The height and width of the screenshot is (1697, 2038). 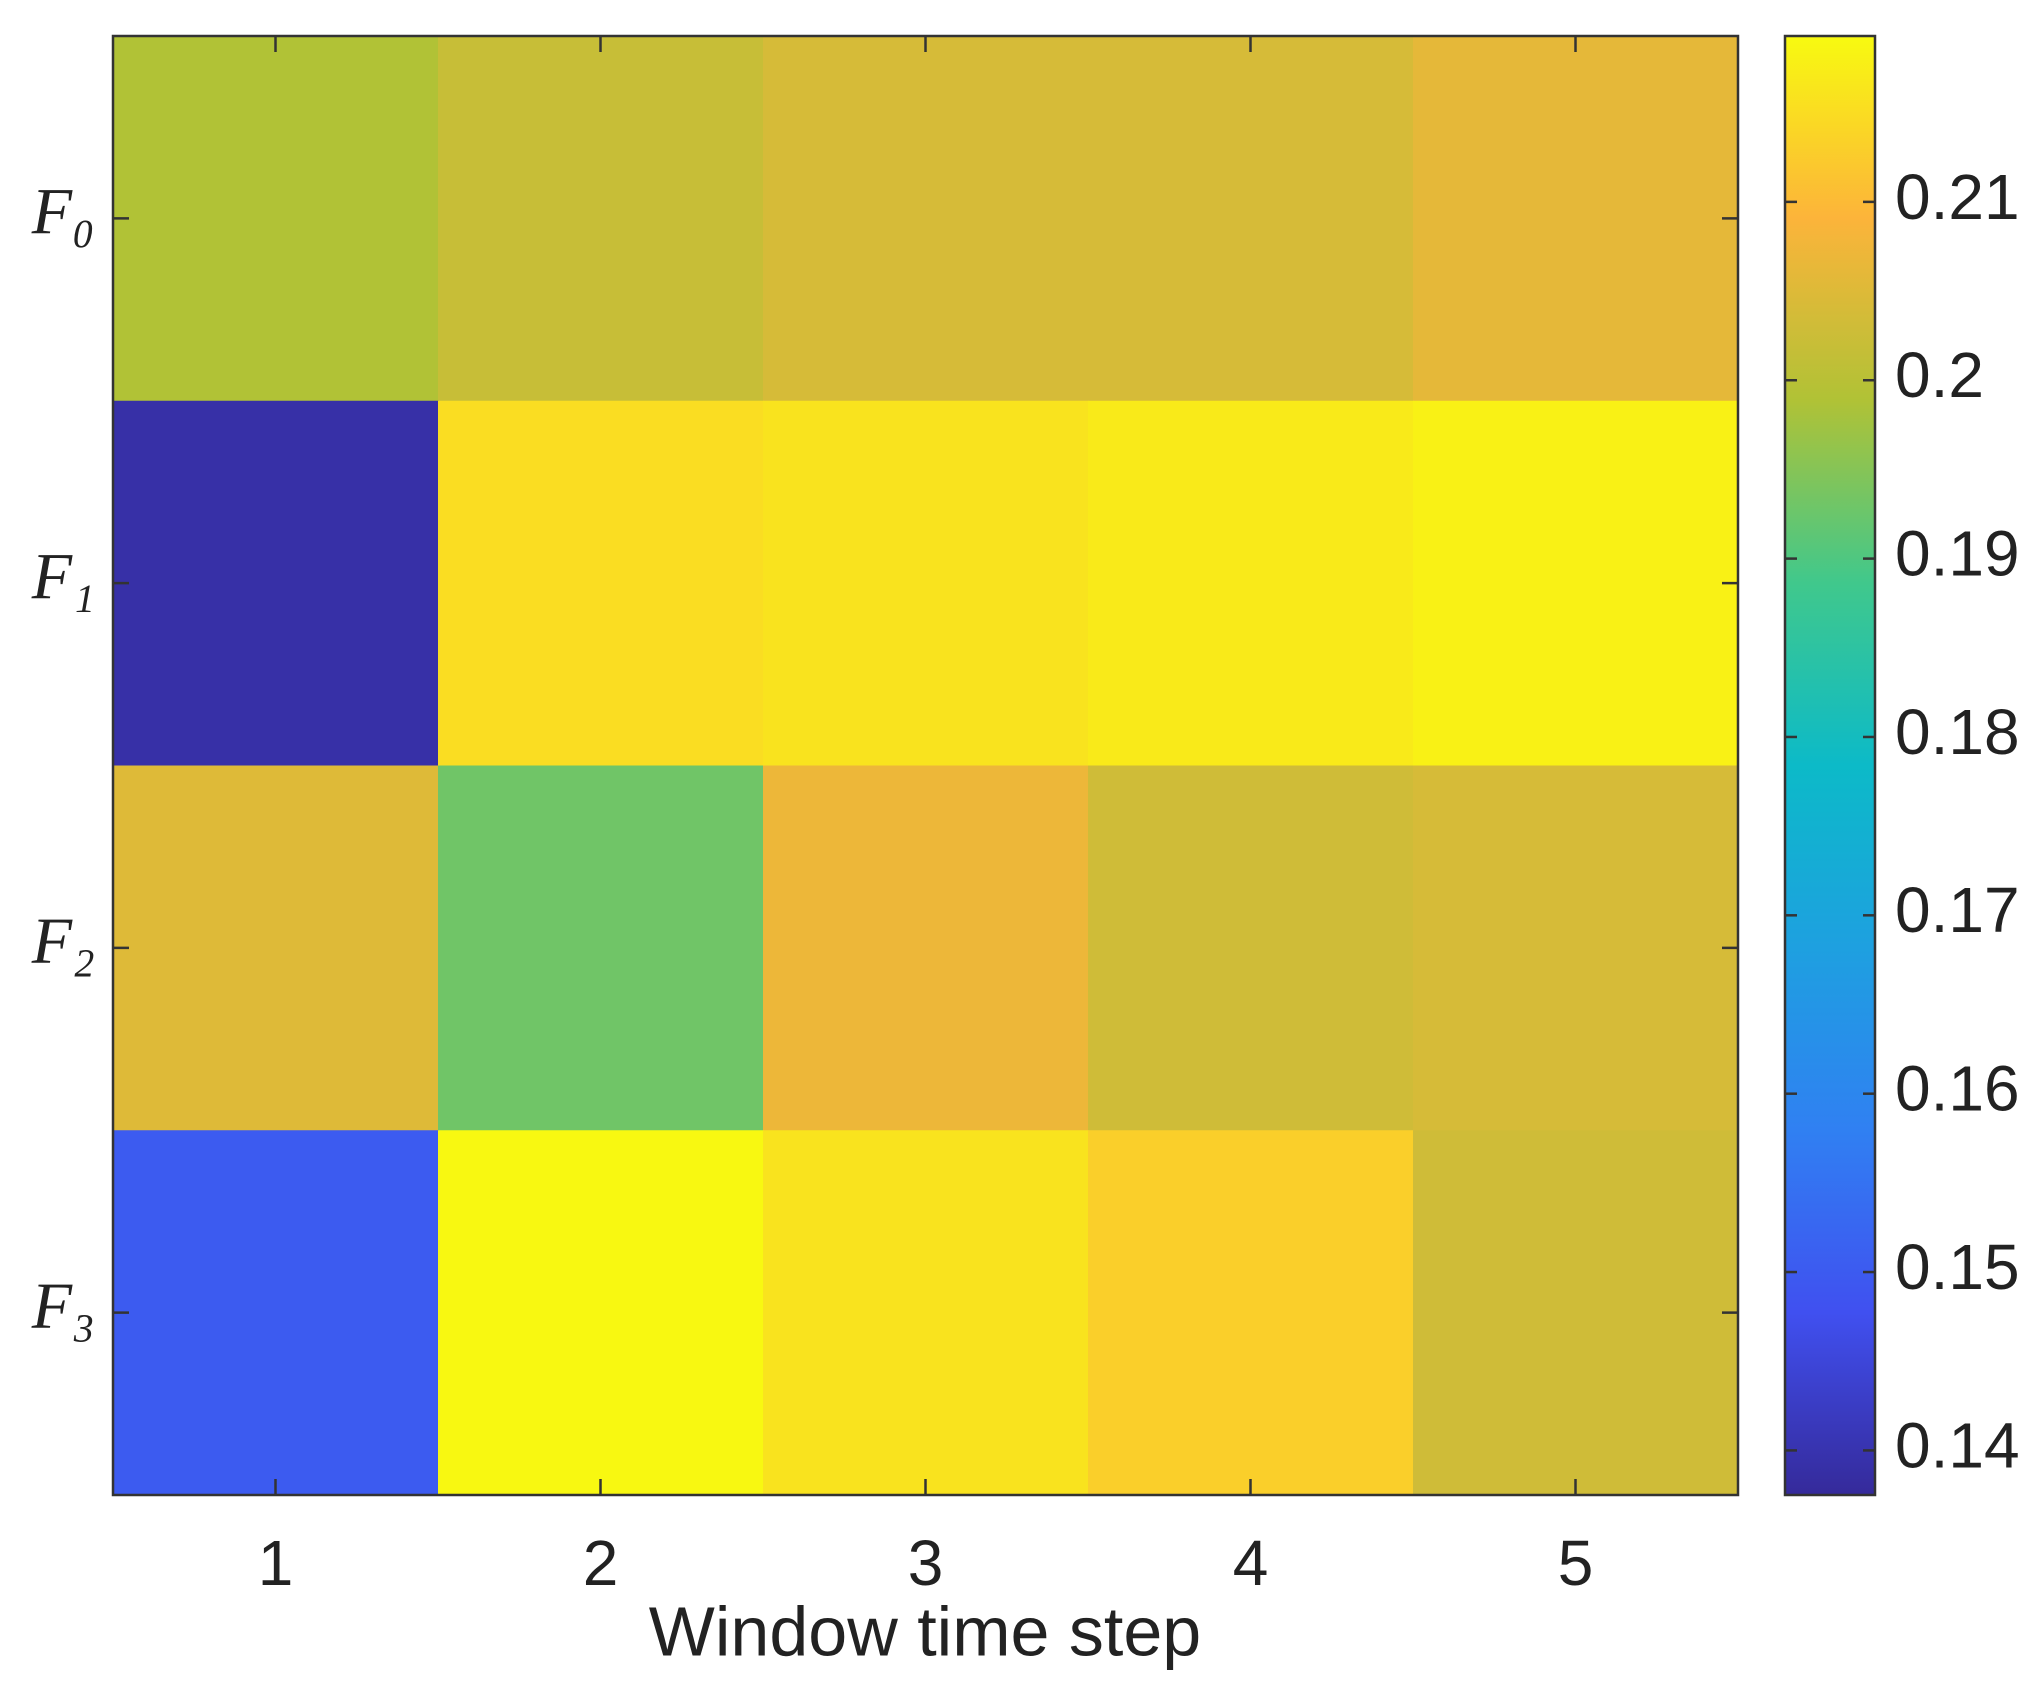 I want to click on colorbar-tick-label: 0.18, so click(x=1957, y=732).